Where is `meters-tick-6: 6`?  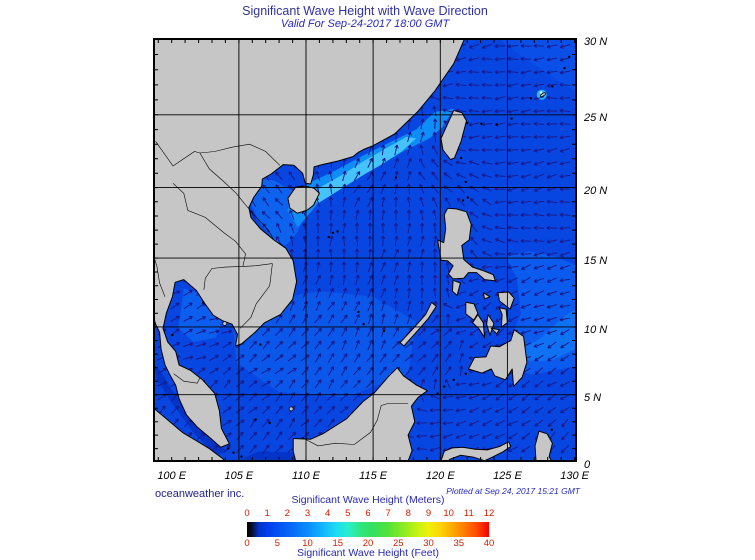
meters-tick-6: 6 is located at coordinates (368, 513).